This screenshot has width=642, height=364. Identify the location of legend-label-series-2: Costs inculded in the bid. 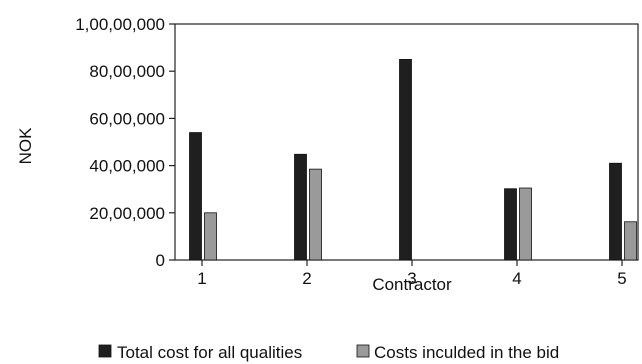
(466, 352).